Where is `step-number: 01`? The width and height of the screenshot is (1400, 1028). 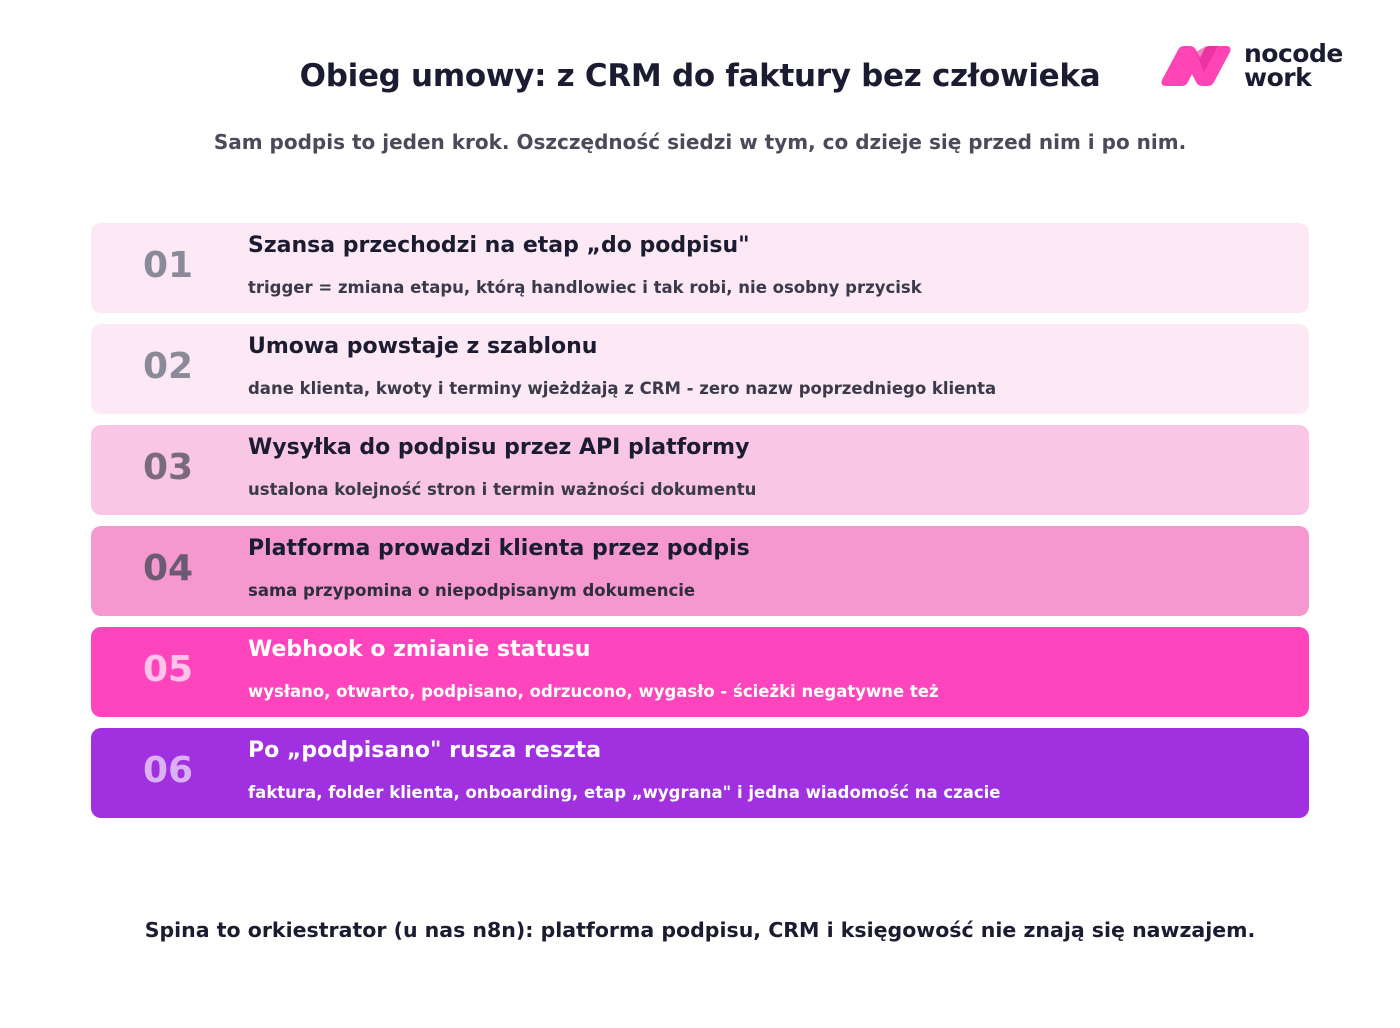 step-number: 01 is located at coordinates (168, 265).